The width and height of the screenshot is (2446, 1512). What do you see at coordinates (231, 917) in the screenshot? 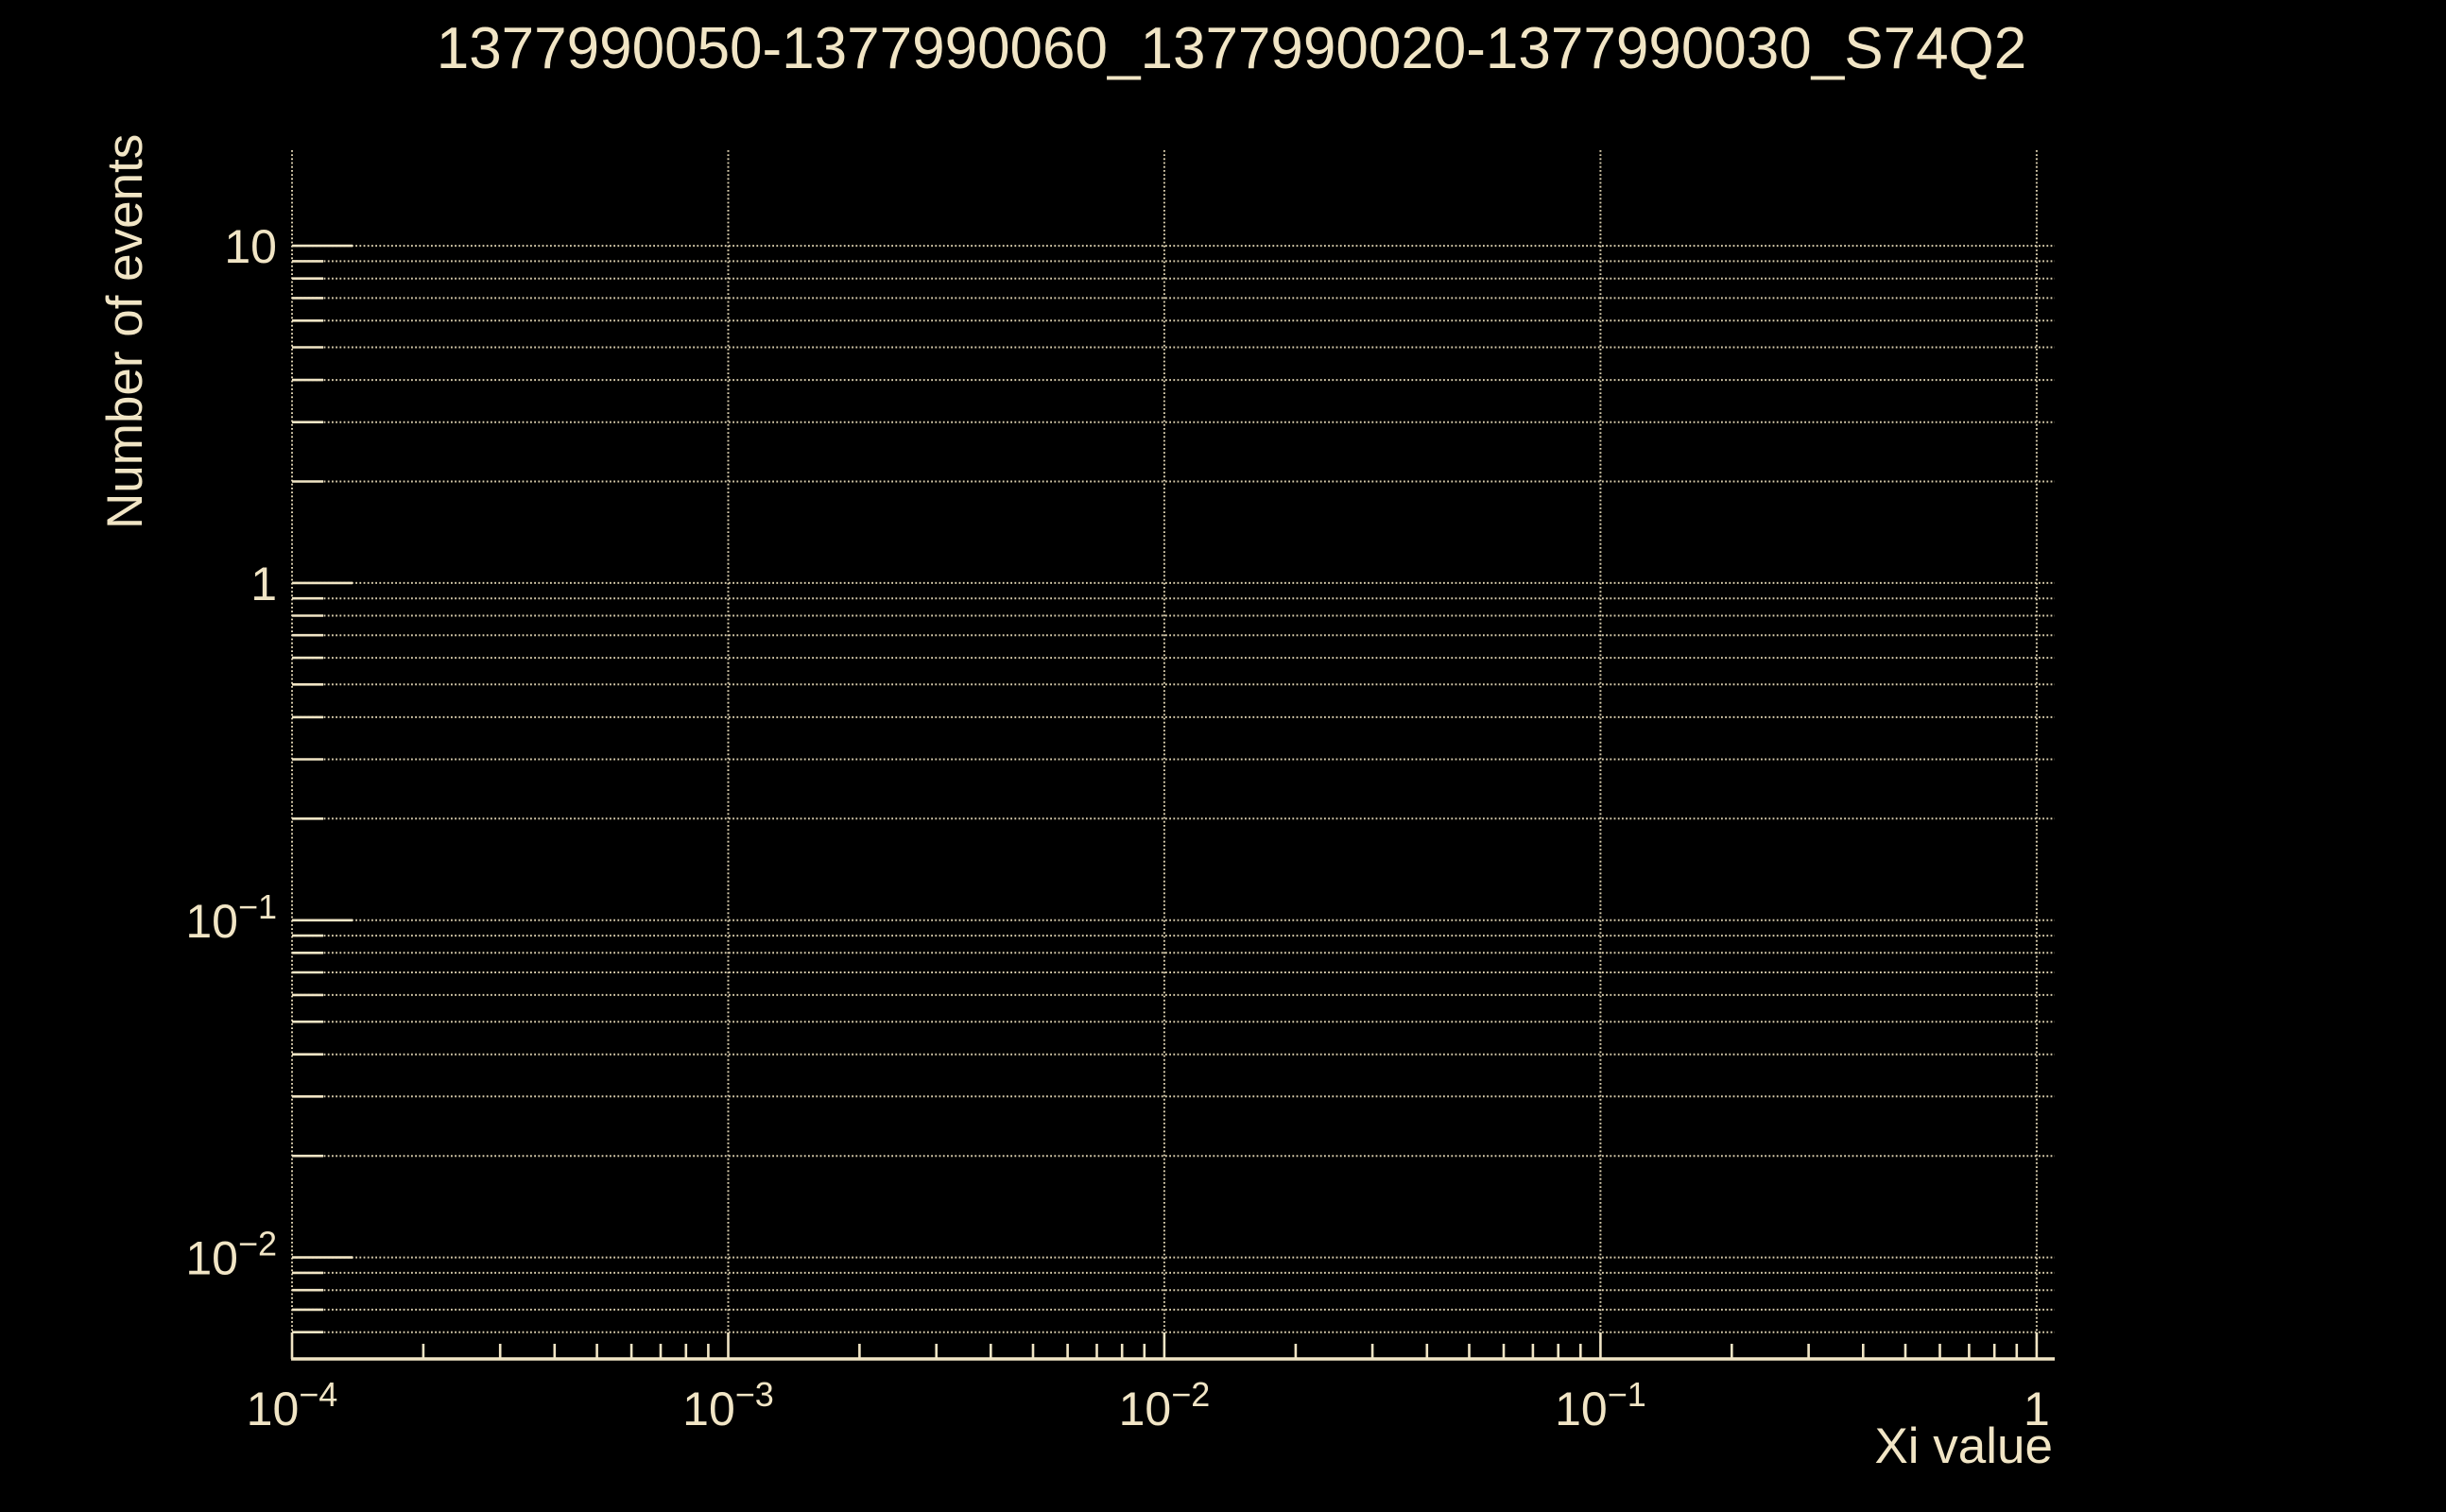
I see `y-tick-label: 10⁻¹` at bounding box center [231, 917].